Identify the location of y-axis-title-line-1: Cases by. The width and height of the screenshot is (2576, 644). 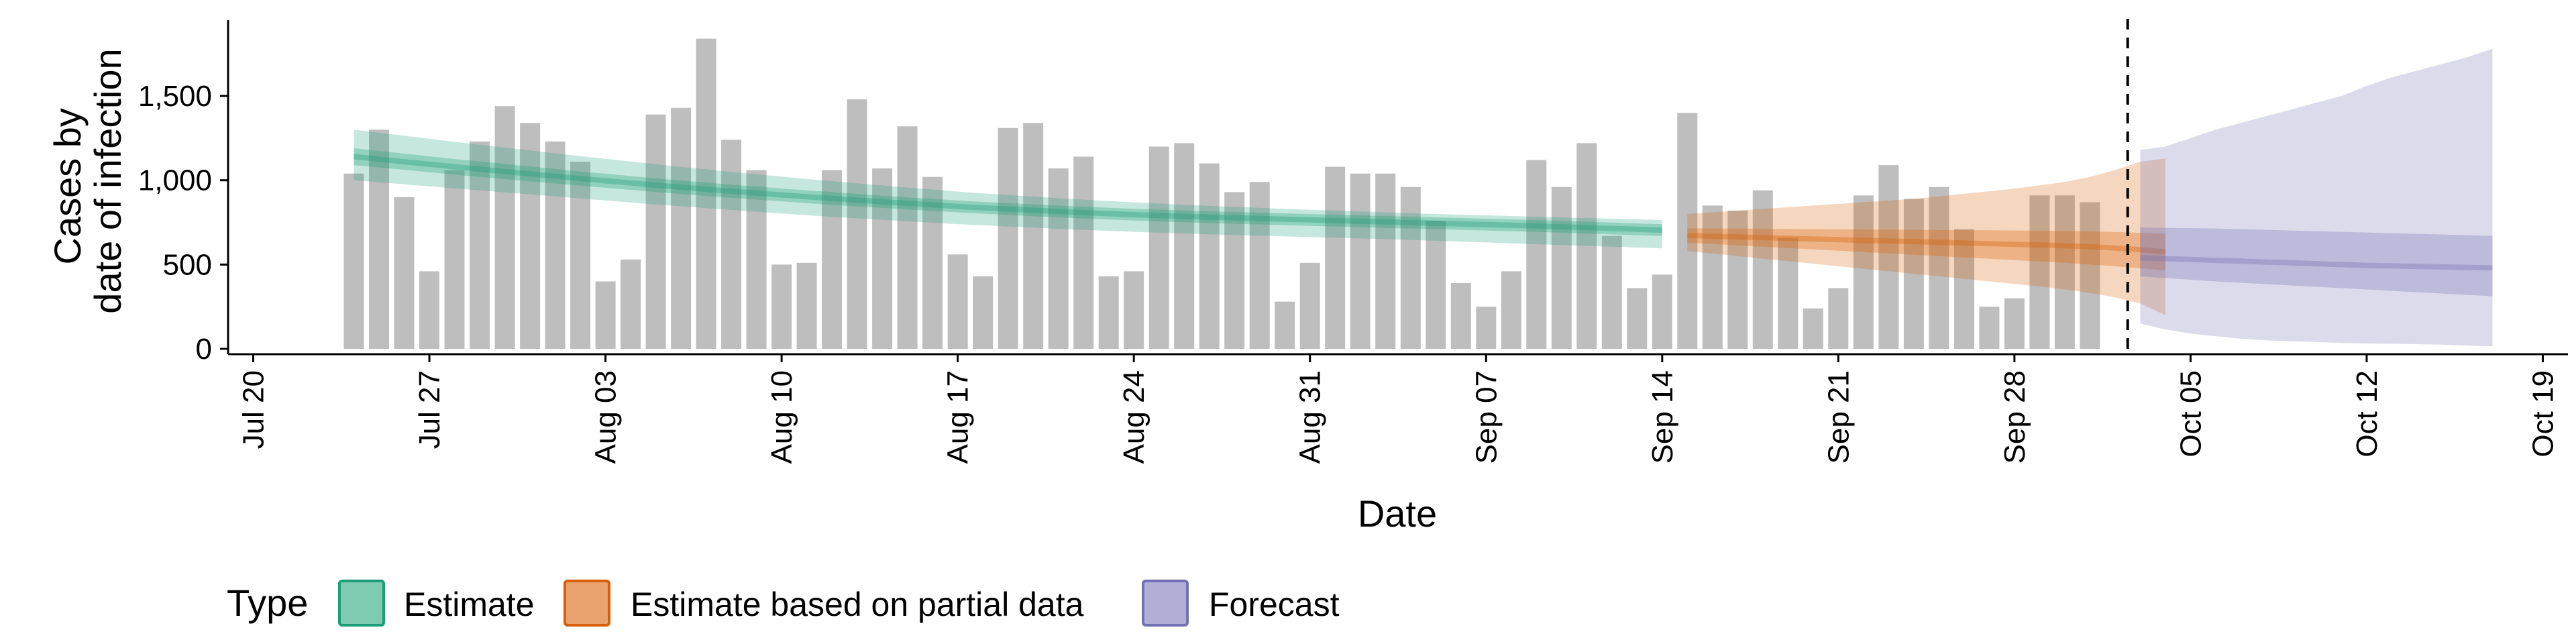
(67, 186).